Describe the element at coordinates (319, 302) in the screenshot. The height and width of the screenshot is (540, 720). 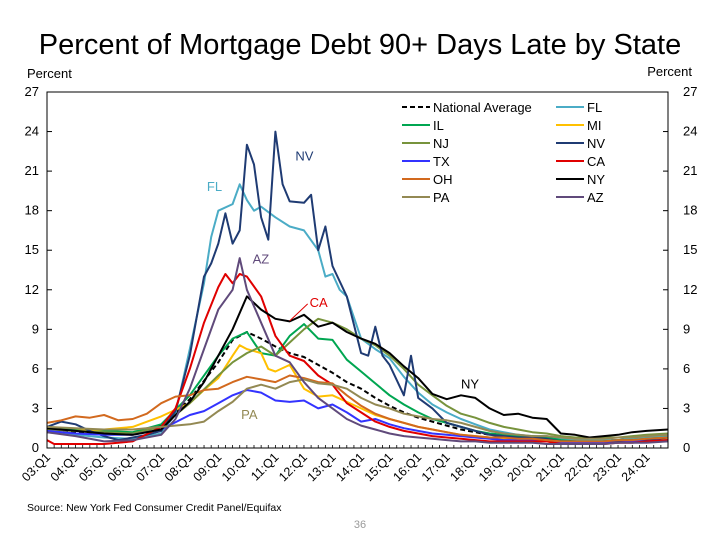
I see `annotation-ca: CA` at that location.